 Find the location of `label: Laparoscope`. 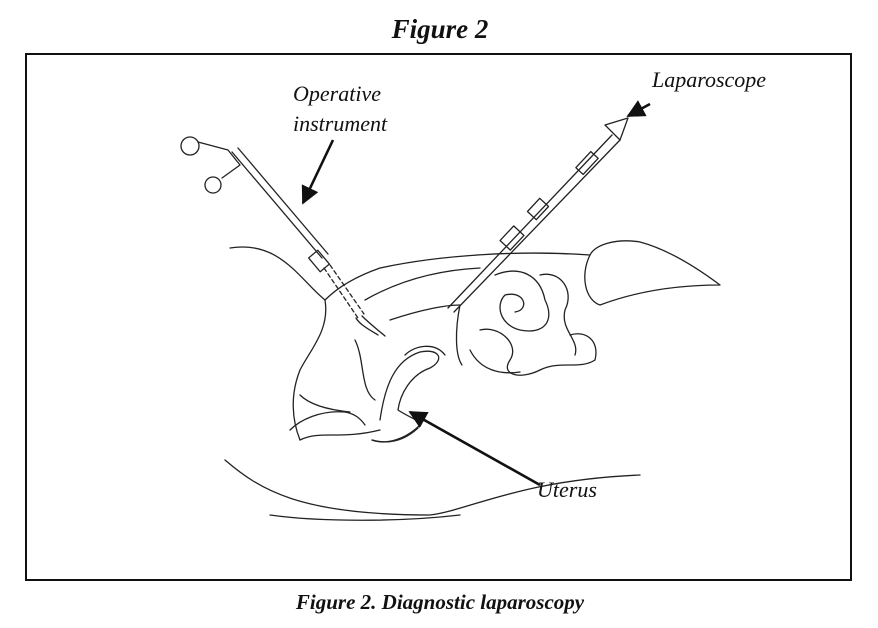

label: Laparoscope is located at coordinates (708, 79).